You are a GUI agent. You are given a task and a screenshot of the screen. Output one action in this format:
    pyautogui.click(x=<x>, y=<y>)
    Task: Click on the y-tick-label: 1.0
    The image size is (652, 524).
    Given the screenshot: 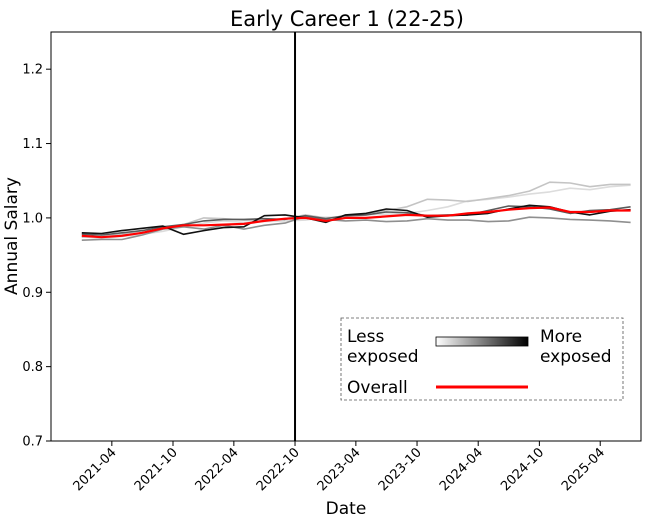 What is the action you would take?
    pyautogui.click(x=32, y=218)
    